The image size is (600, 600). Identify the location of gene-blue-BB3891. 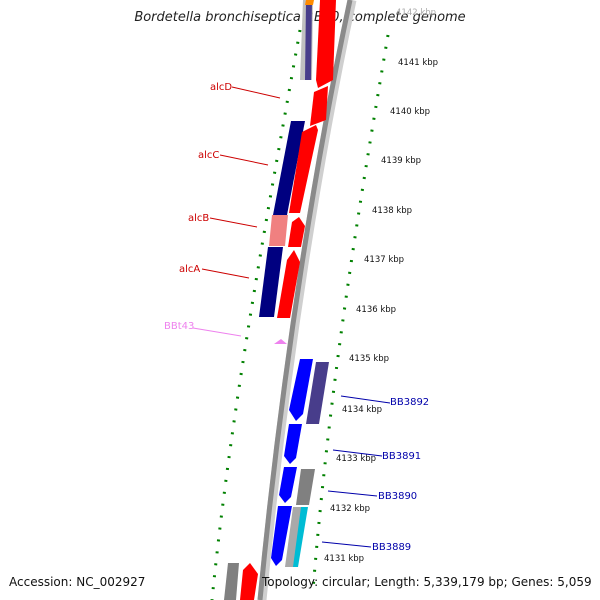
(293, 444).